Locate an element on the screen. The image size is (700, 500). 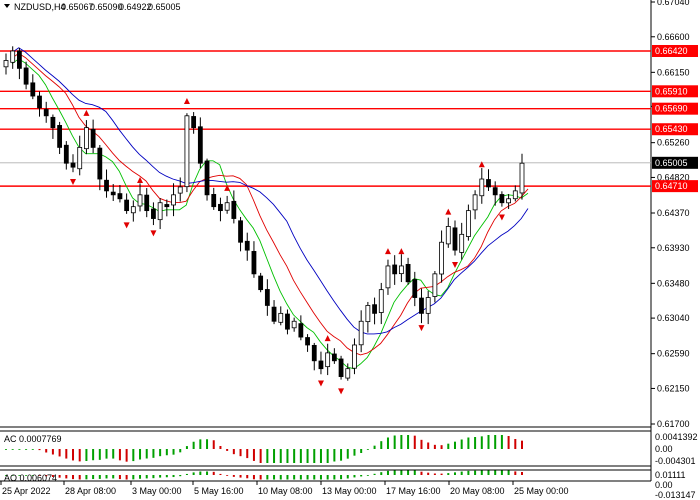
ao-label-min: -0.013147 is located at coordinates (675, 495).